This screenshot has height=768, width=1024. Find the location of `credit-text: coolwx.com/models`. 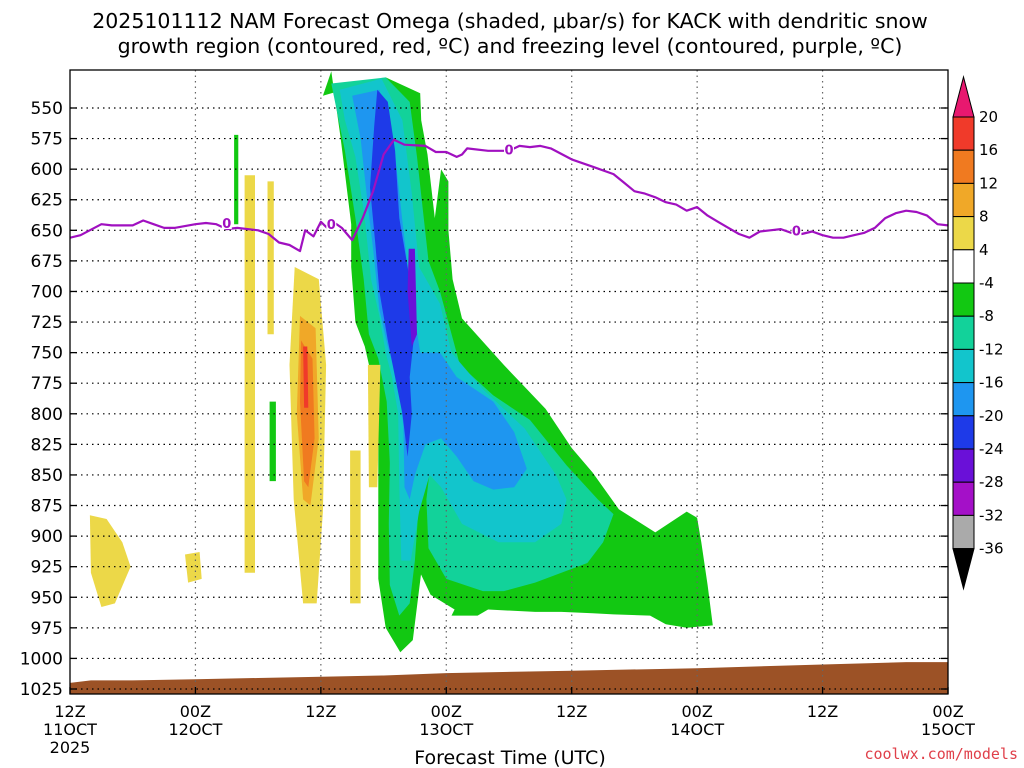

credit-text: coolwx.com/models is located at coordinates (941, 754).